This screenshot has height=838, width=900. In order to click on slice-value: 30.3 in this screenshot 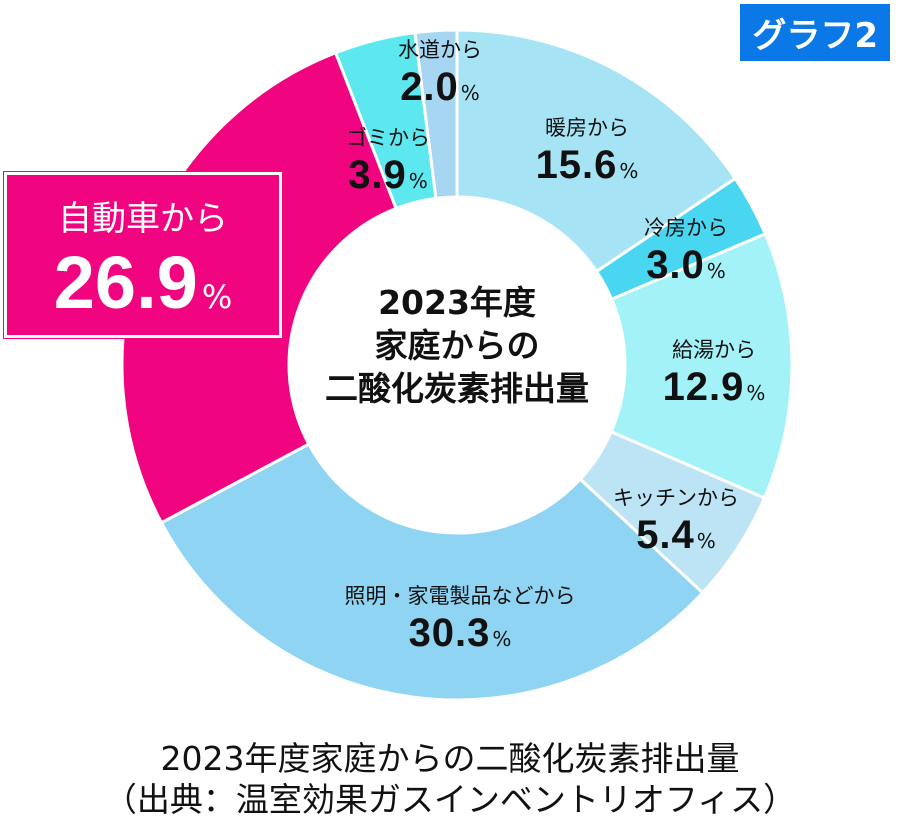, I will do `click(449, 633)`.